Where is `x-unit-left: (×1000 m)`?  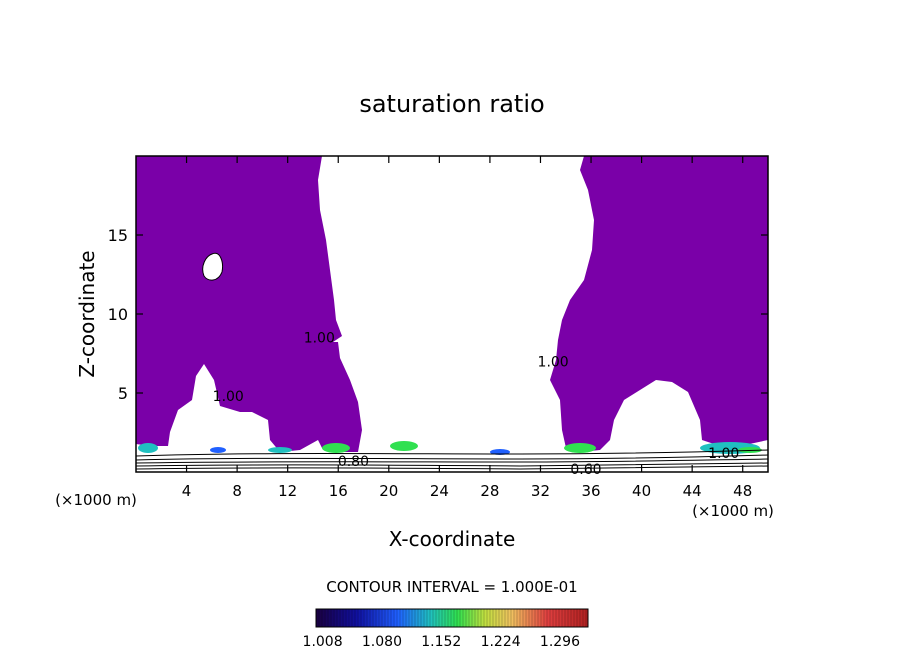
x-unit-left: (×1000 m) is located at coordinates (96, 500).